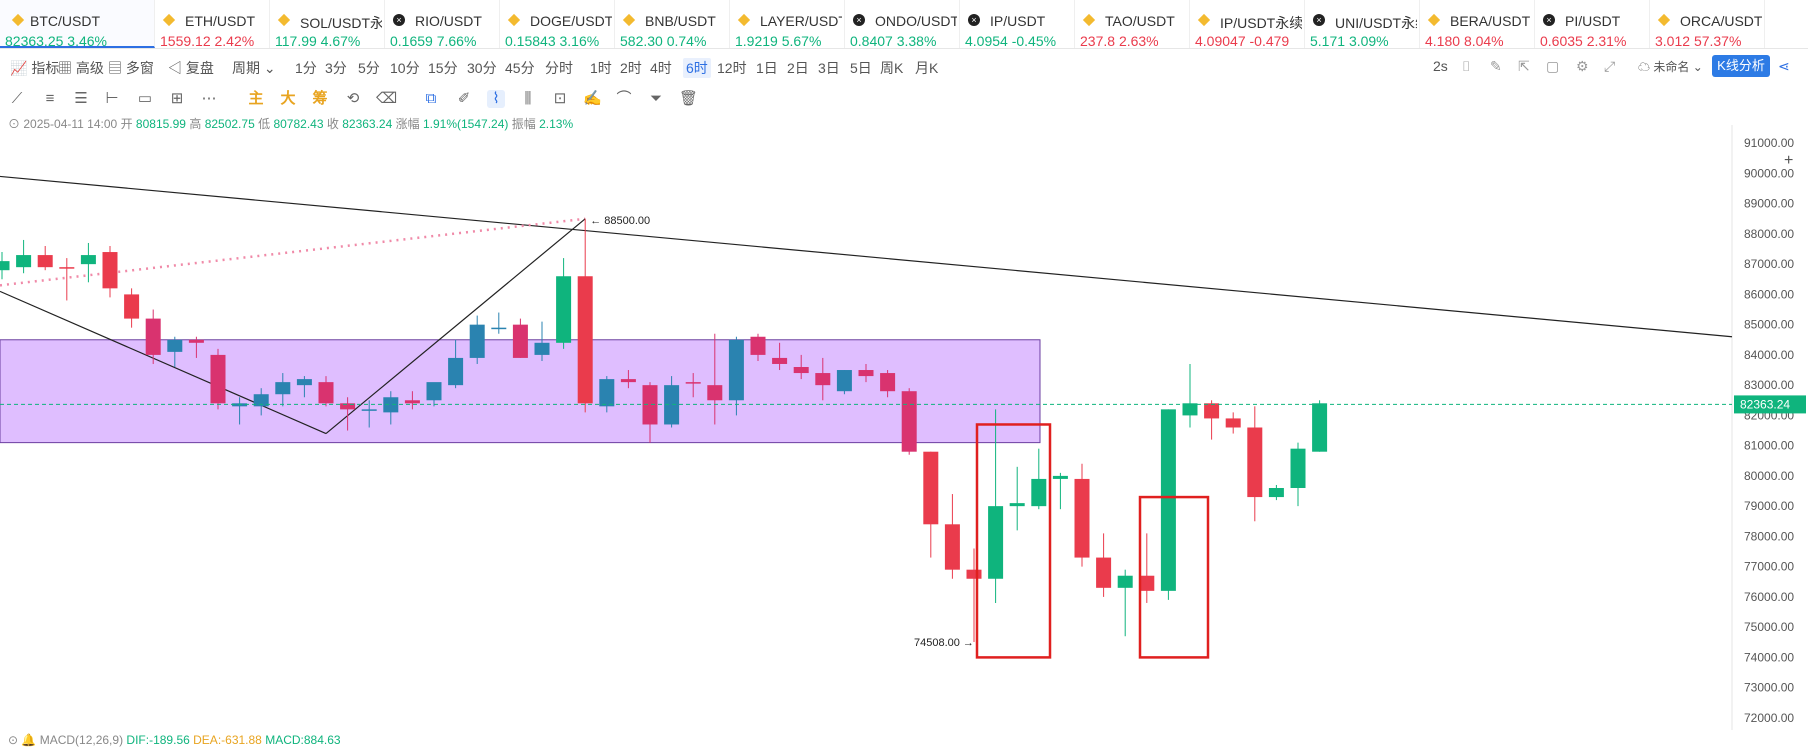 This screenshot has height=752, width=1808. Describe the element at coordinates (601, 68) in the screenshot. I see `interval-option: 1时` at that location.